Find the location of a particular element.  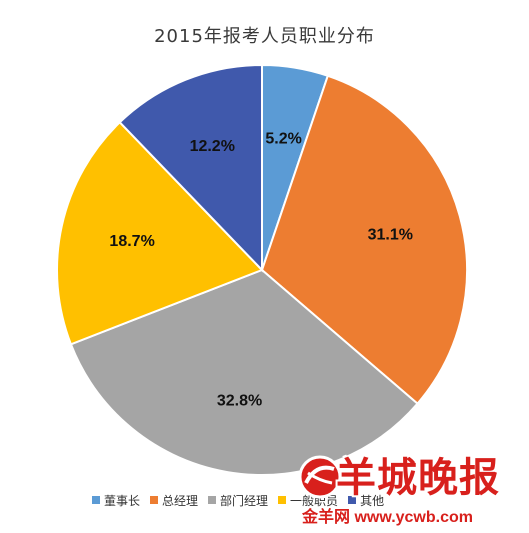

newspaper-logo-icon is located at coordinates (320, 477).